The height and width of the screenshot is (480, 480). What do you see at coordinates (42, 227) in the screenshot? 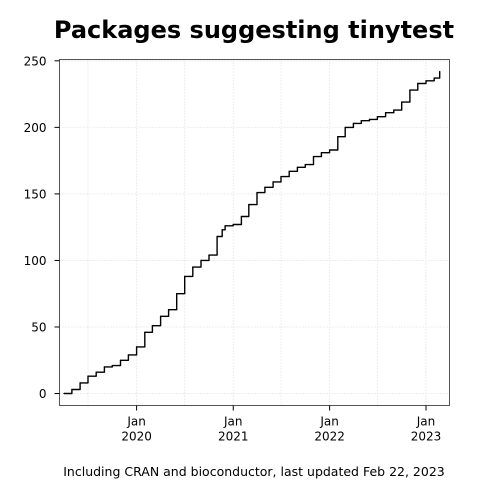
I see `y-axis: 0 50 100 150 200 250` at bounding box center [42, 227].